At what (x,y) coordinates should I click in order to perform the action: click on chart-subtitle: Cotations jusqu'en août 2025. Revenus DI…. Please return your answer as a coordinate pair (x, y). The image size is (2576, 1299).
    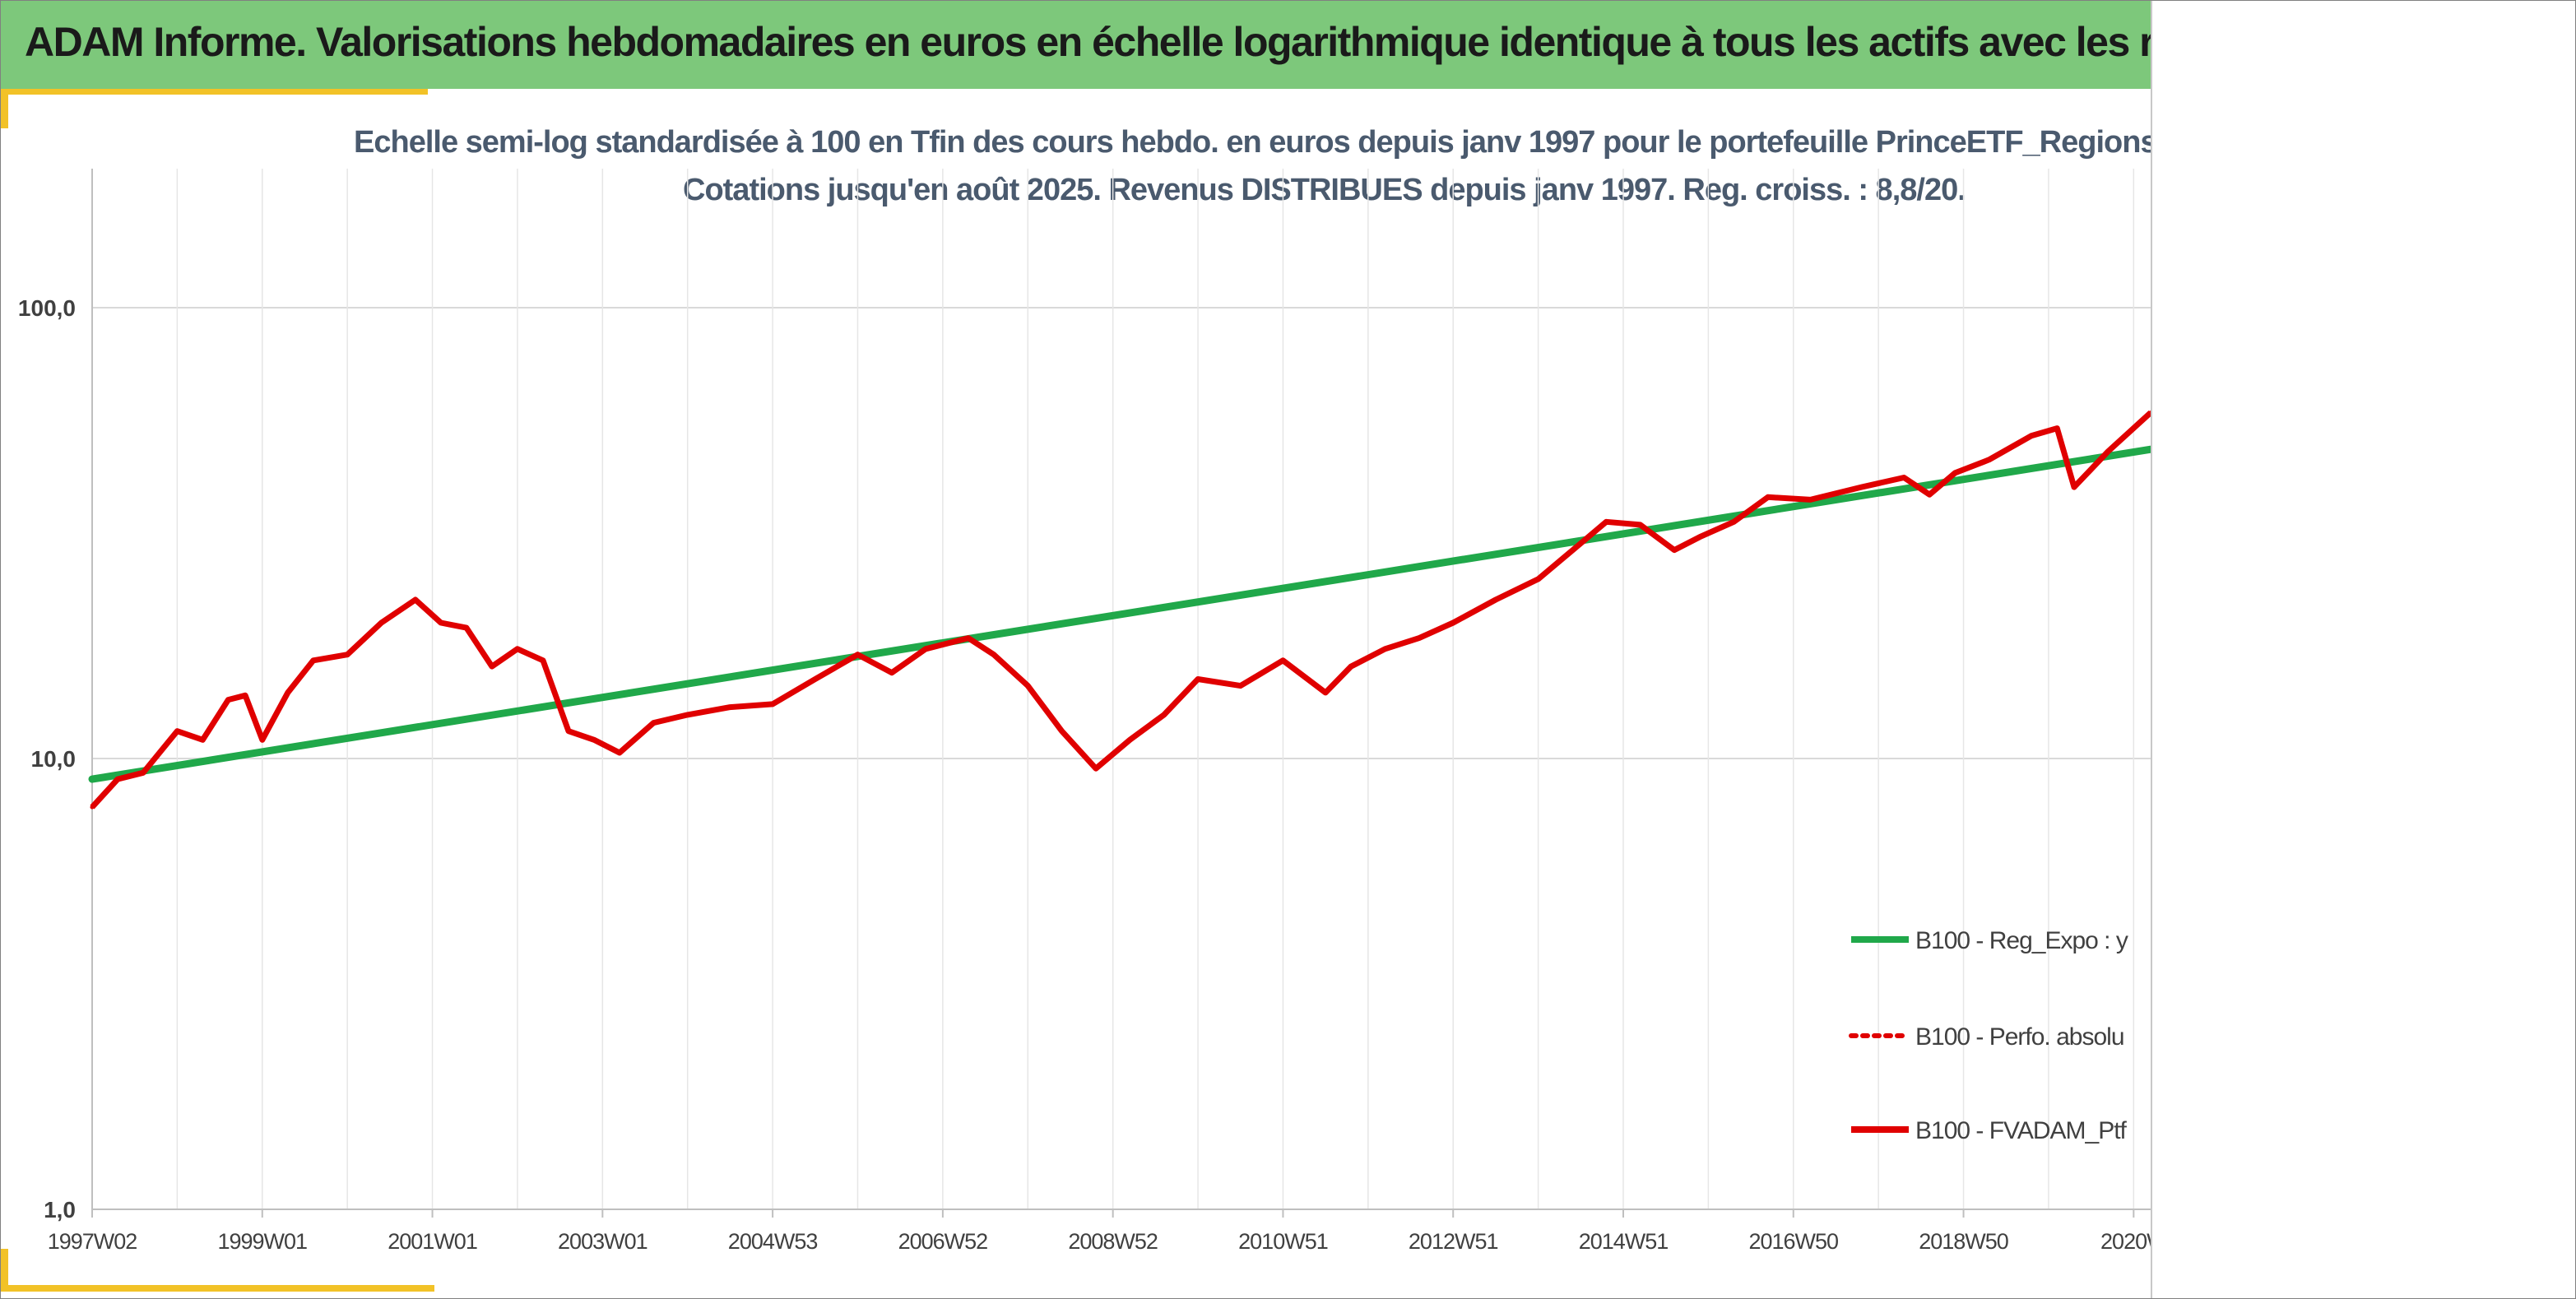
    Looking at the image, I should click on (1324, 190).